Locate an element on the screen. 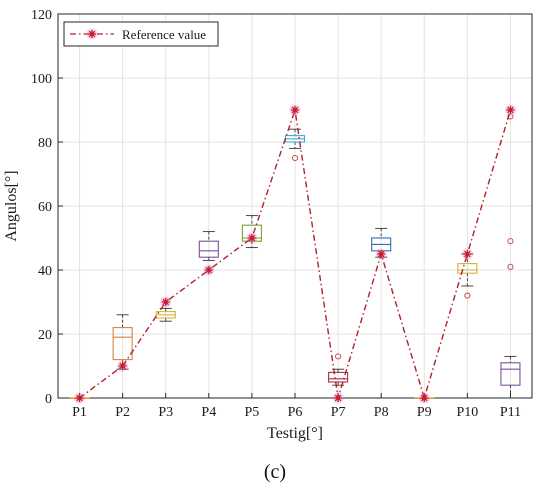 Image resolution: width=550 pixels, height=497 pixels. box-p6 is located at coordinates (295, 145).